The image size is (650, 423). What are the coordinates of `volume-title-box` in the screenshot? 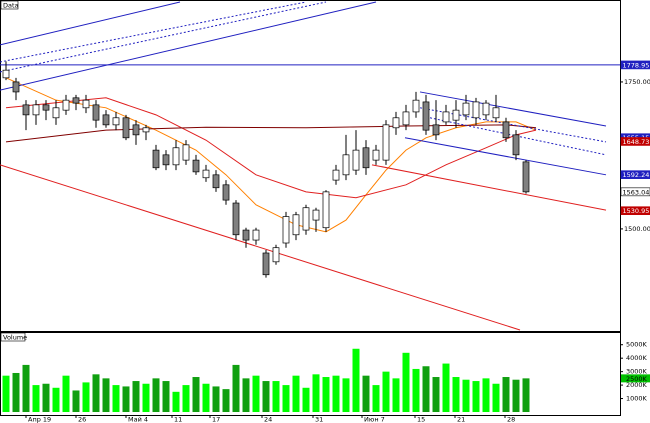 It's located at (13, 337).